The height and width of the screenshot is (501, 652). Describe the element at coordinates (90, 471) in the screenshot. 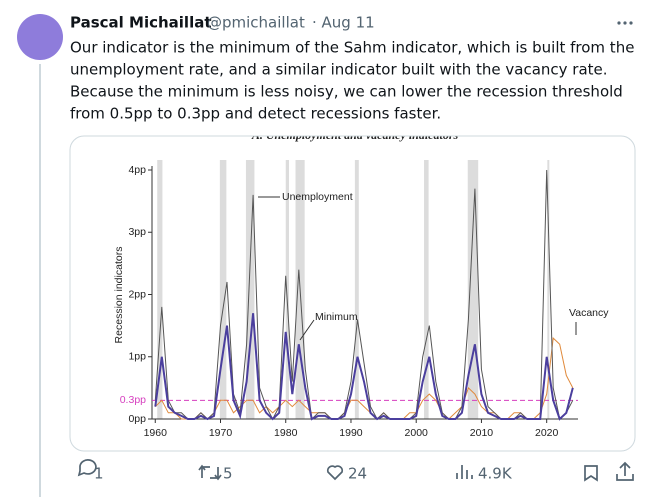

I see `reply-button: 1` at that location.